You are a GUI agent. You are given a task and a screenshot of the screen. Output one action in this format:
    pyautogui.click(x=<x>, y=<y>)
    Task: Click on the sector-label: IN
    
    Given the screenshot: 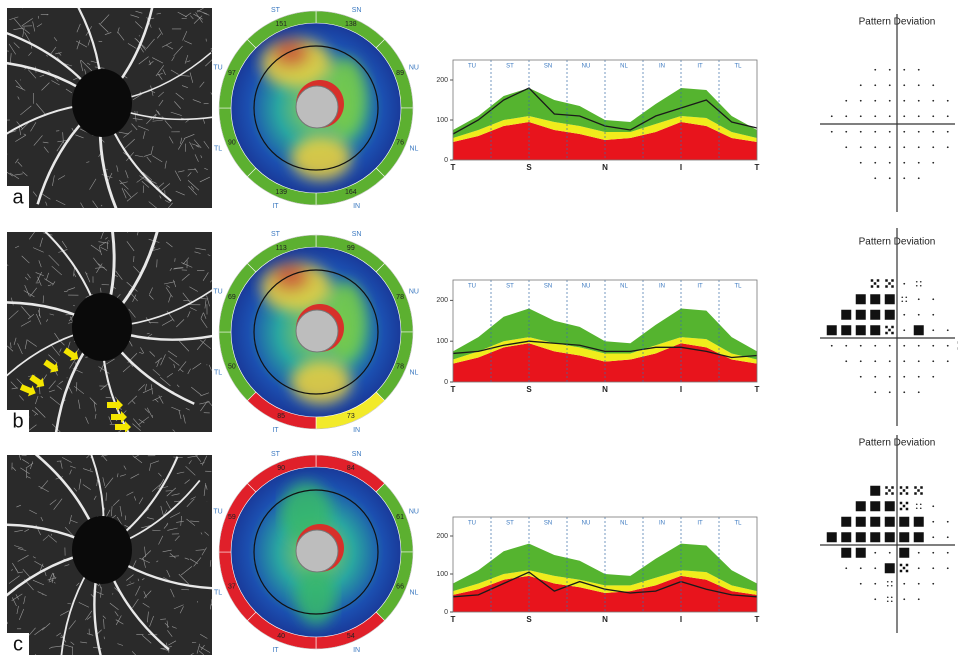 What is the action you would take?
    pyautogui.click(x=356, y=650)
    